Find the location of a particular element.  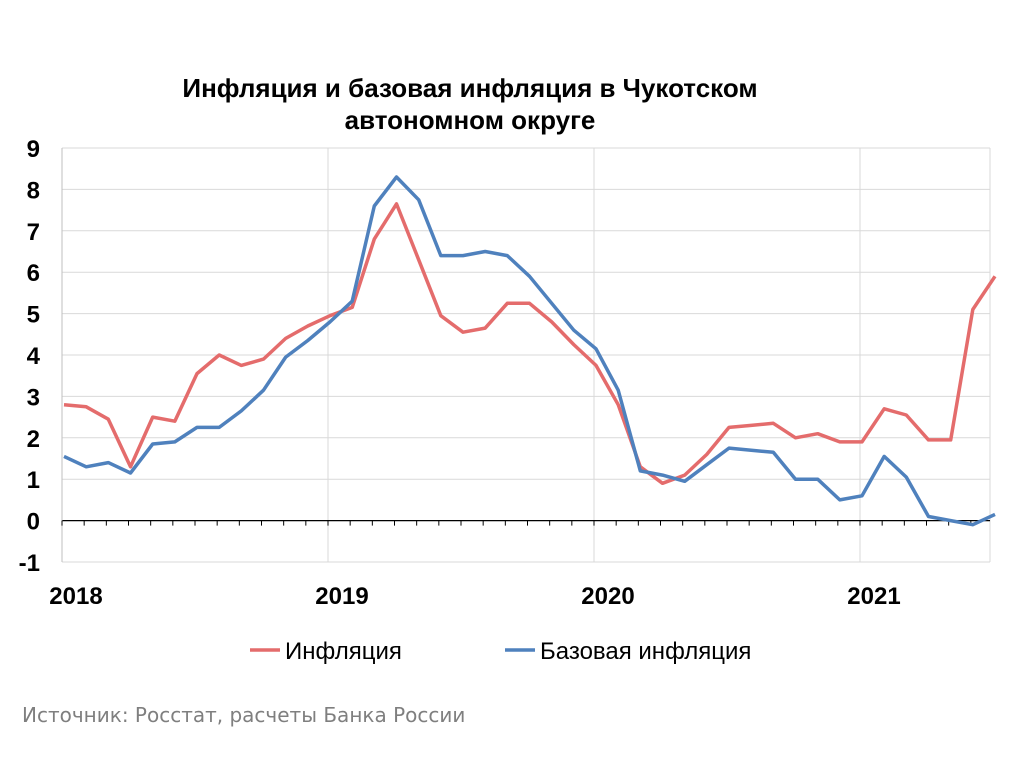

y-tick-label: 6 is located at coordinates (33, 273).